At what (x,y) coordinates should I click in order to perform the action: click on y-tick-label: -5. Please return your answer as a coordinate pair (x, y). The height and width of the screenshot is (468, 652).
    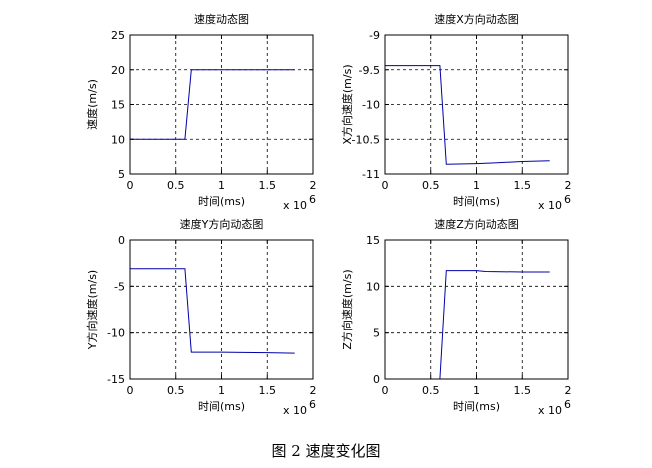
    Looking at the image, I should click on (119, 286).